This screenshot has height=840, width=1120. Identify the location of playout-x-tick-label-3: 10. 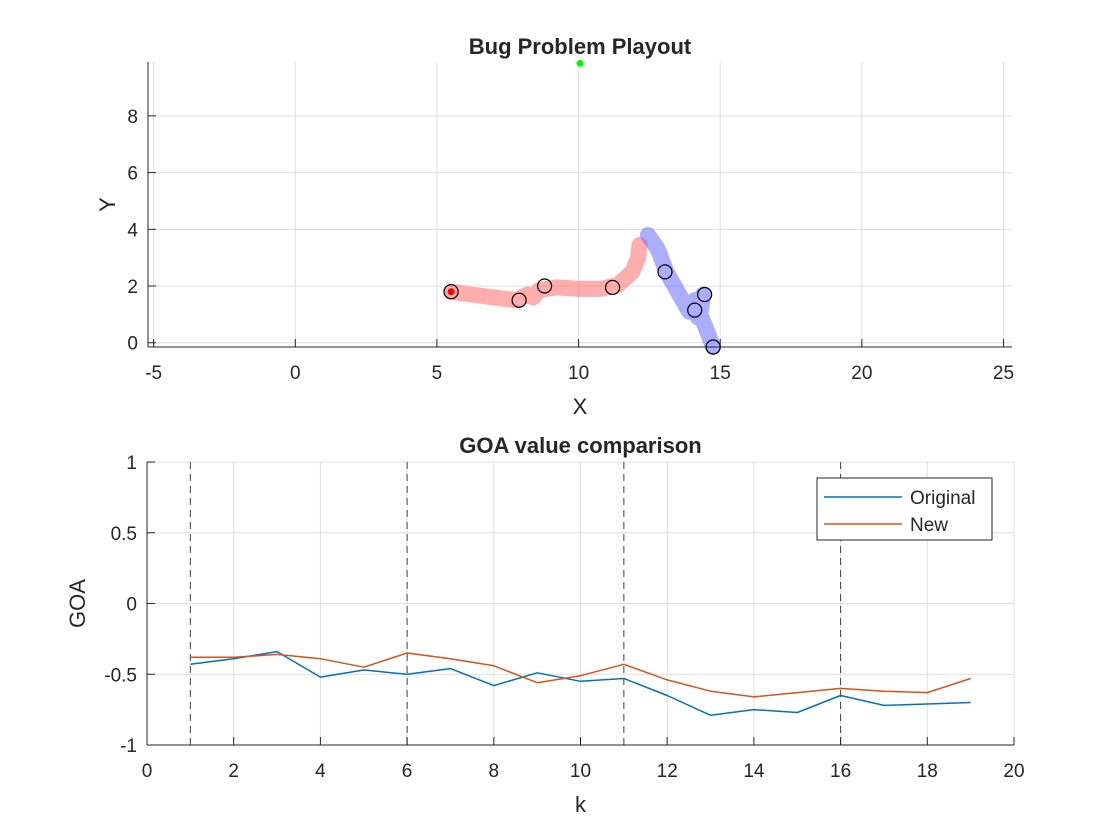
(578, 373).